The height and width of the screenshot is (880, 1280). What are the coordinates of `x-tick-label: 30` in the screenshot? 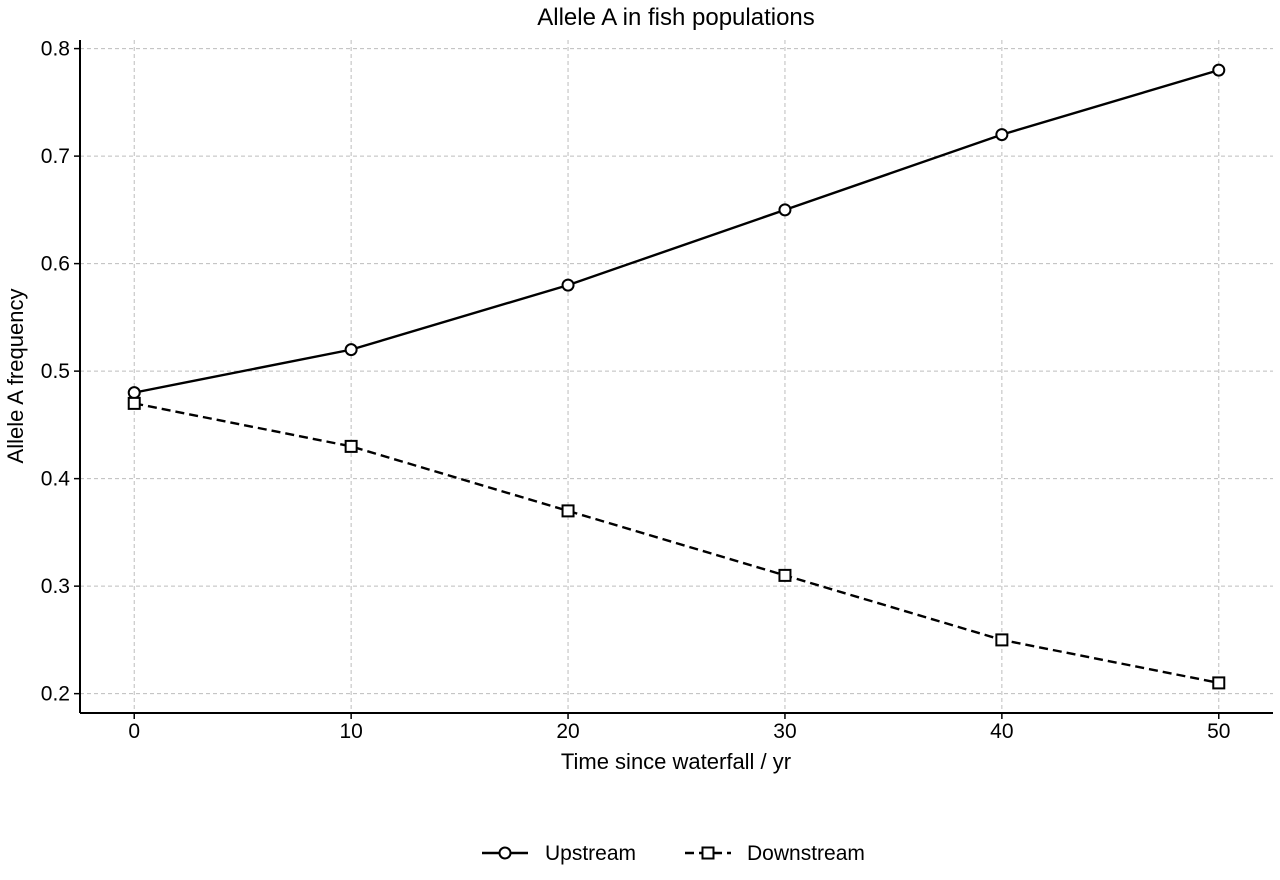 It's located at (784, 731).